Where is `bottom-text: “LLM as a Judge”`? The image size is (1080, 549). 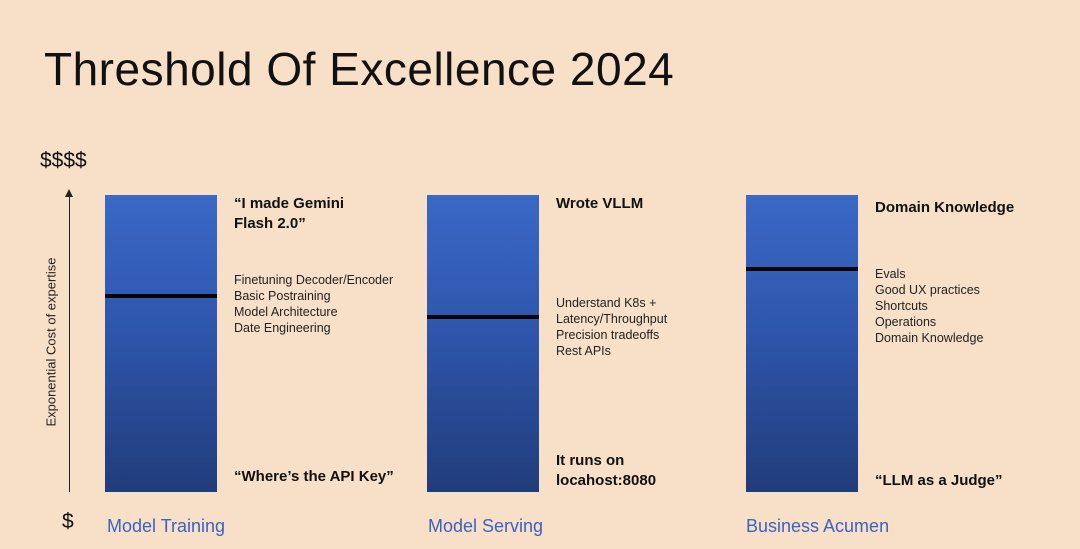
bottom-text: “LLM as a Judge” is located at coordinates (939, 481).